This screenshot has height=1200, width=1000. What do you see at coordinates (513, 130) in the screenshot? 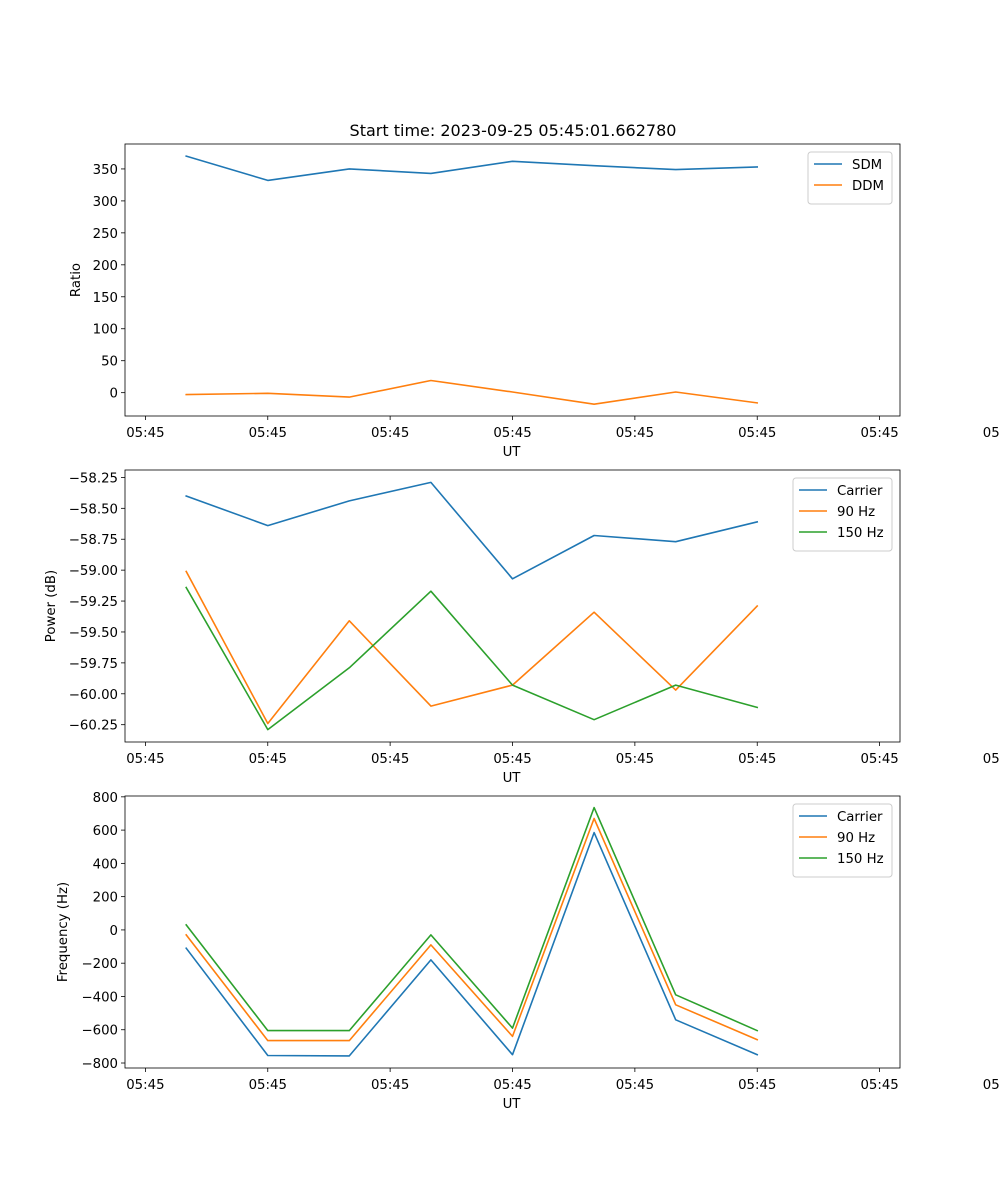
I see `figure-title: Start time: 2023-09-25 05:45:01.662780` at bounding box center [513, 130].